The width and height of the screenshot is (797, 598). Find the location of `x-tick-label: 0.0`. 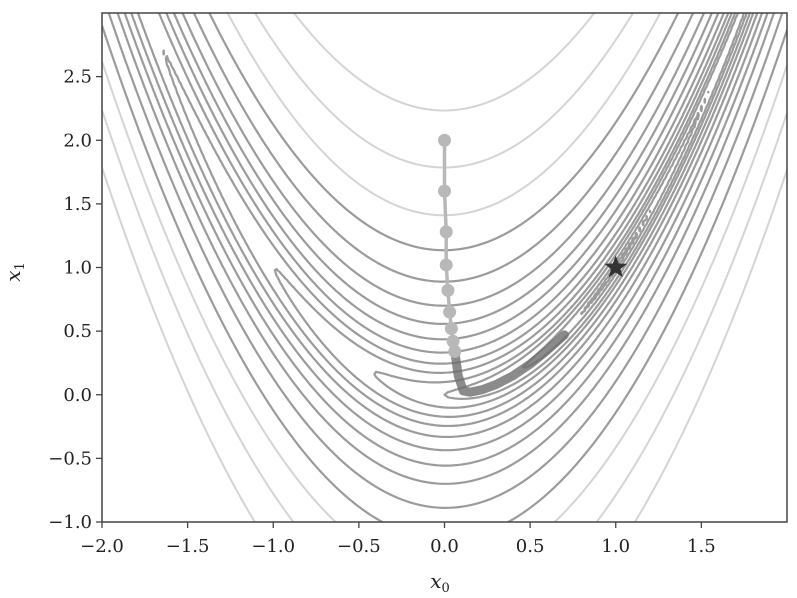

x-tick-label: 0.0 is located at coordinates (444, 546).